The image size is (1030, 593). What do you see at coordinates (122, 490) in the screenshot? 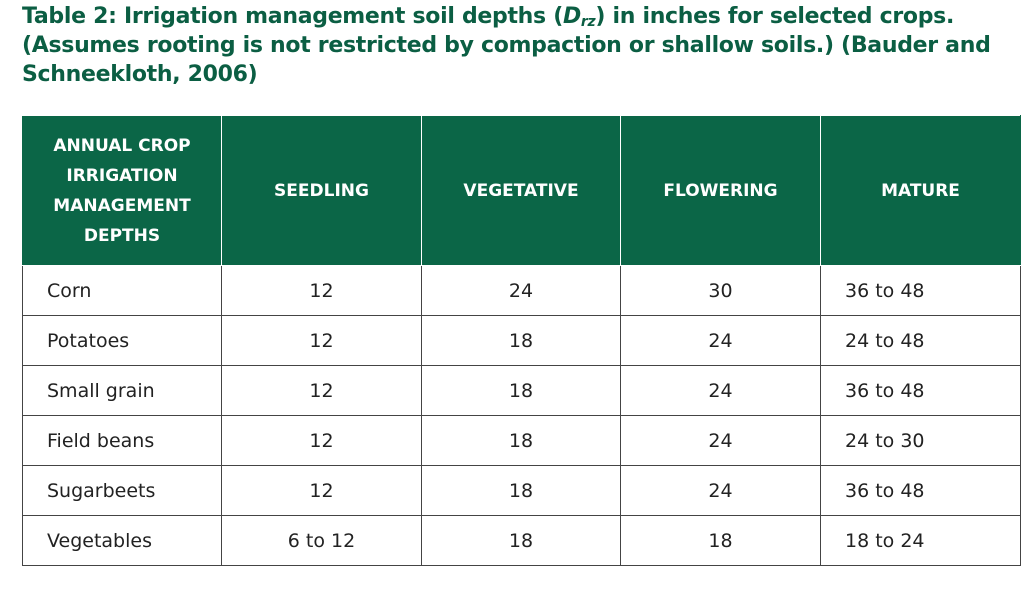
I see `crop-name: Sugarbeets` at bounding box center [122, 490].